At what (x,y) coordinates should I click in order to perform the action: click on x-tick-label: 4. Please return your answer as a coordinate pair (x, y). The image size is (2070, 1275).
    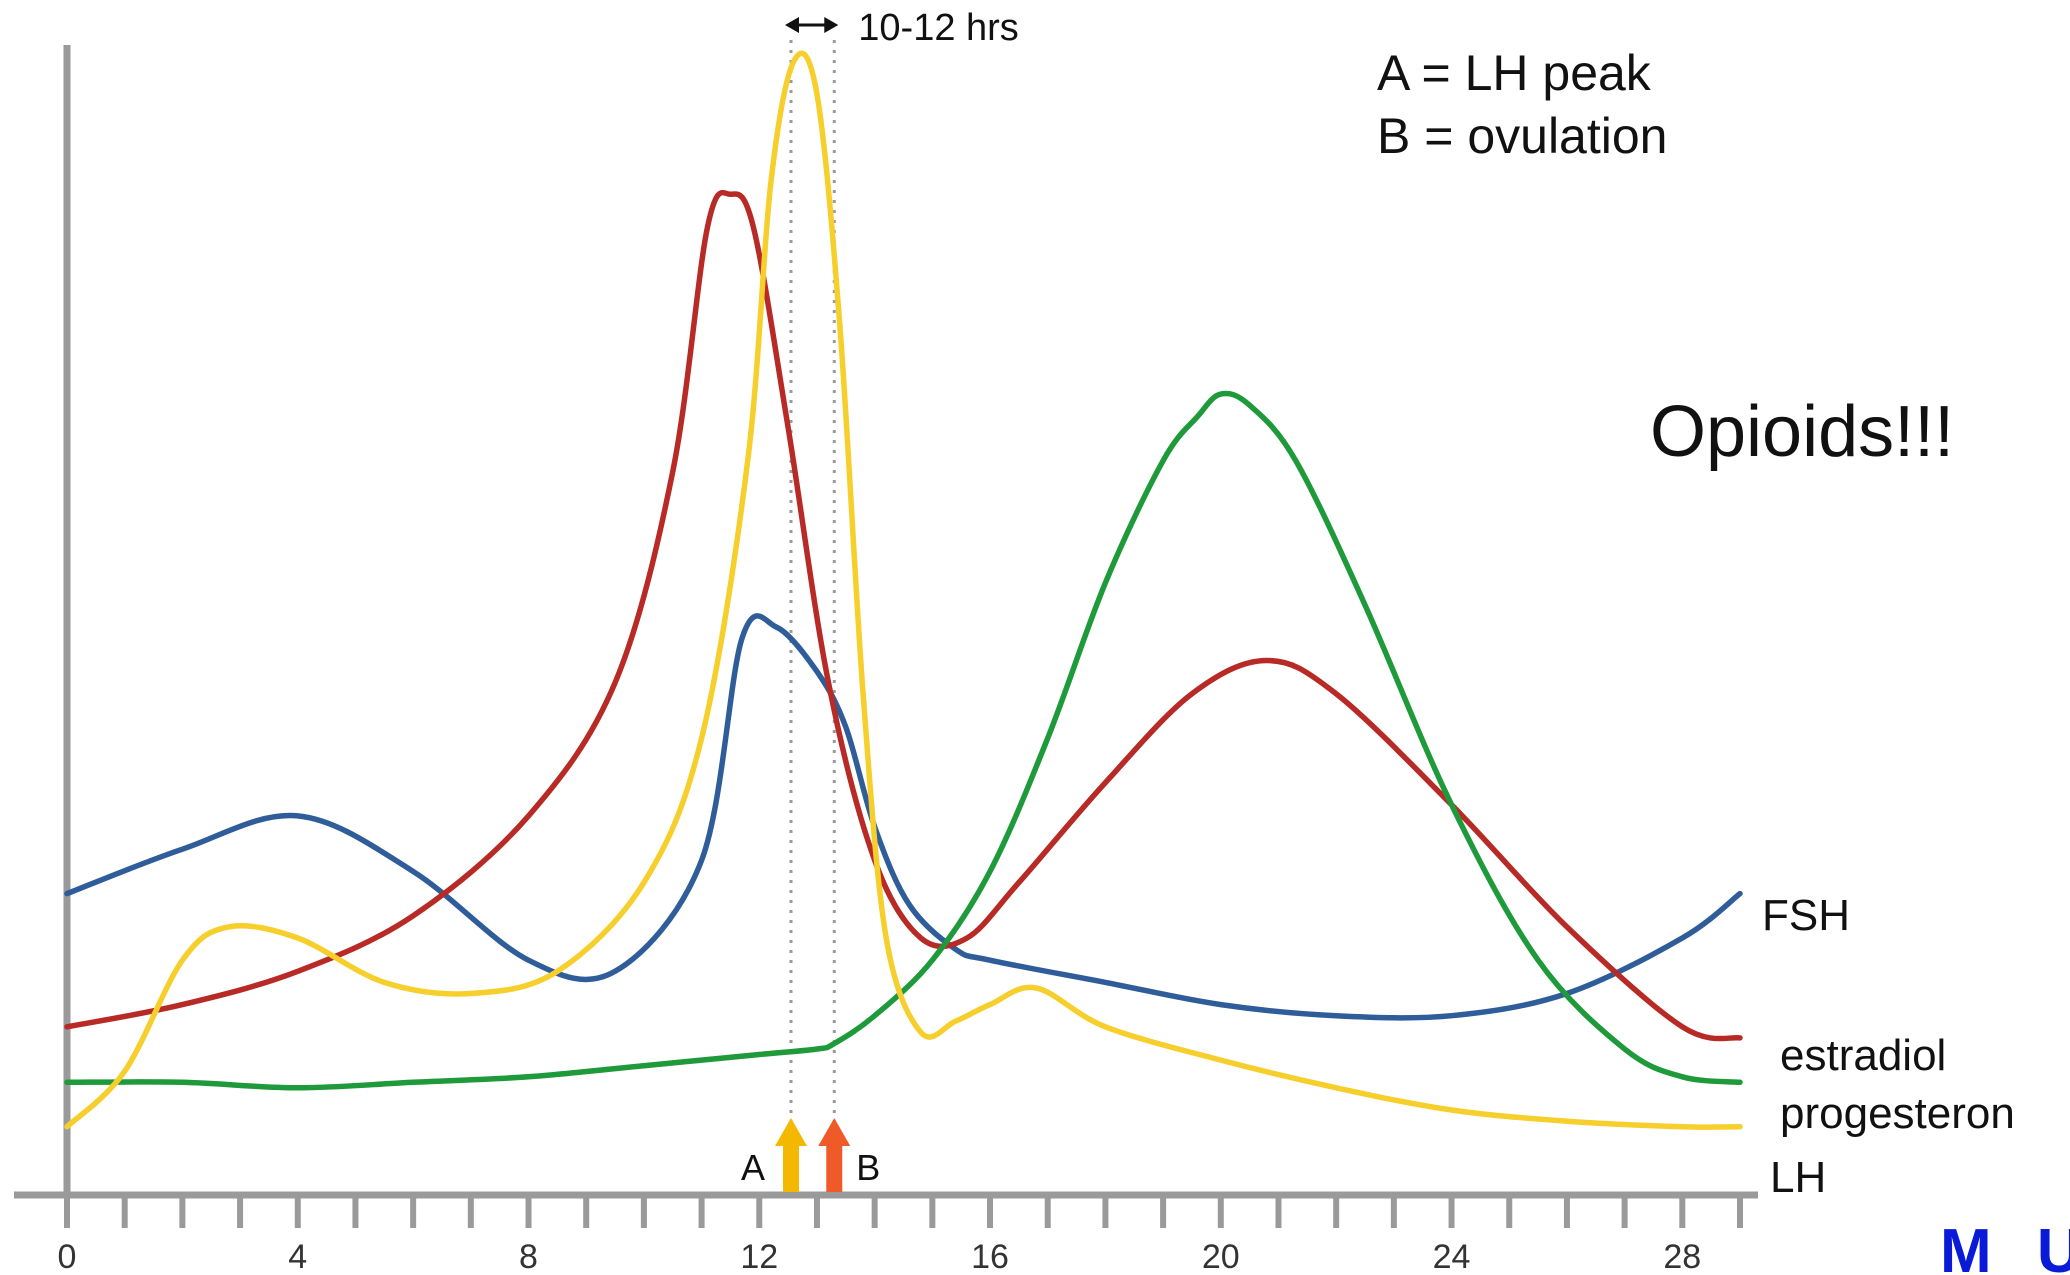
    Looking at the image, I should click on (297, 1256).